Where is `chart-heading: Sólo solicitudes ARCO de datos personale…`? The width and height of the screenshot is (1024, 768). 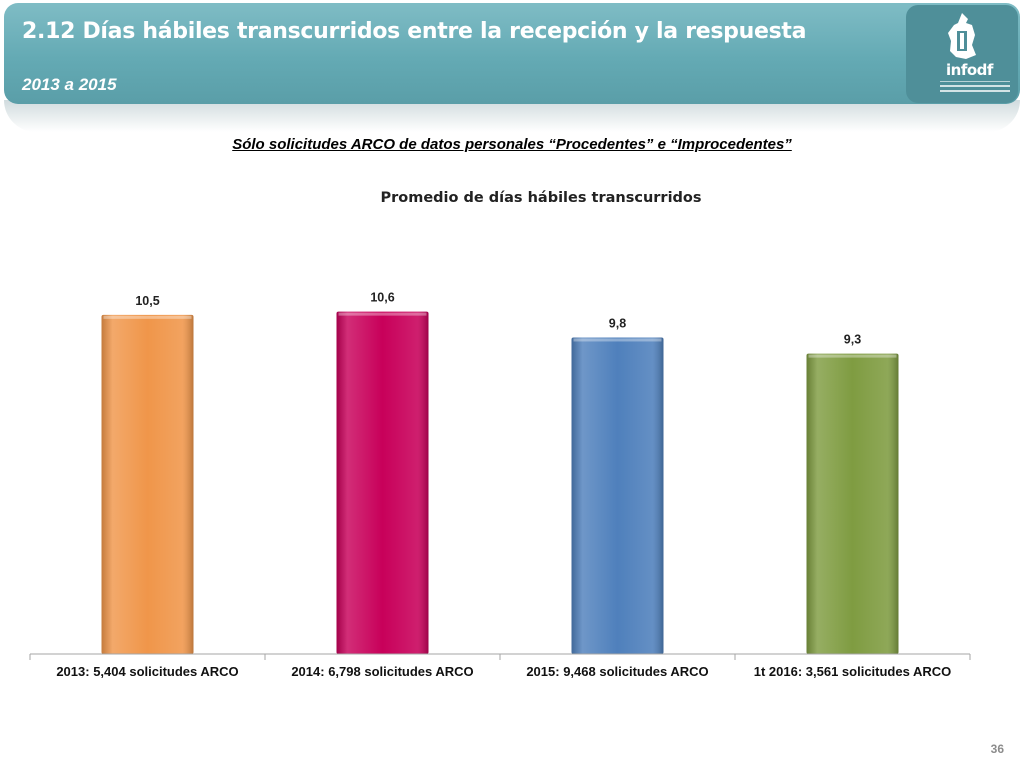
chart-heading: Sólo solicitudes ARCO de datos personale… is located at coordinates (512, 144).